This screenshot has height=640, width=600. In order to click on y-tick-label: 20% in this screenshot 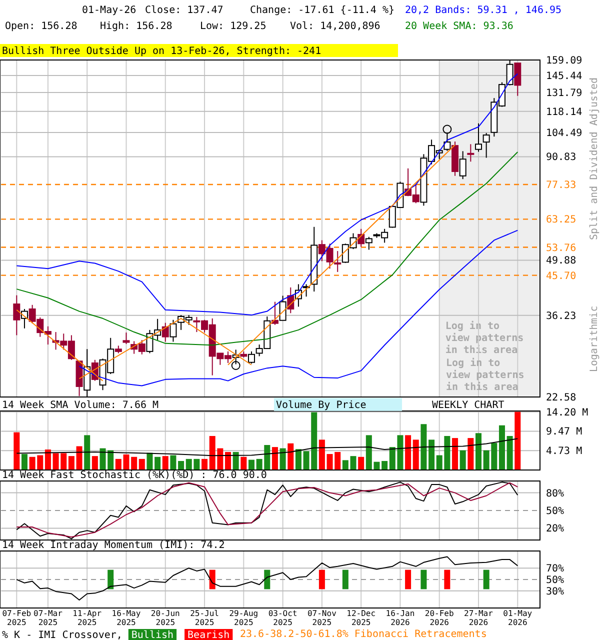, I will do `click(555, 529)`.